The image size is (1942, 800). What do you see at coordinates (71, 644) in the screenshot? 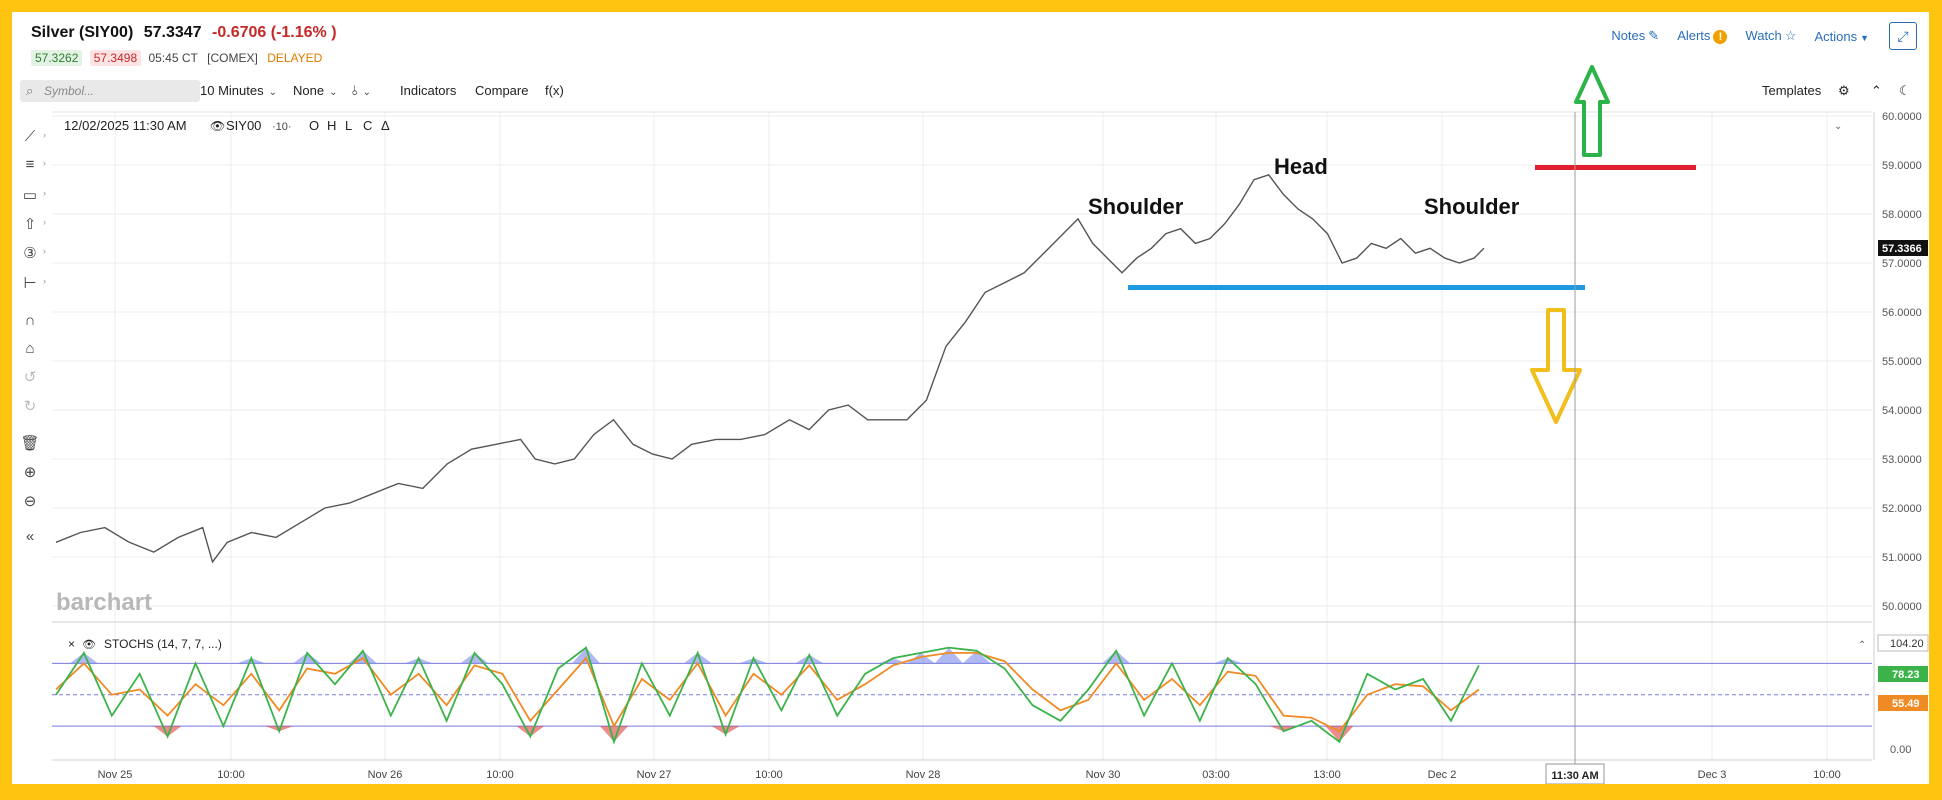
I see `close-study-icon: ×` at bounding box center [71, 644].